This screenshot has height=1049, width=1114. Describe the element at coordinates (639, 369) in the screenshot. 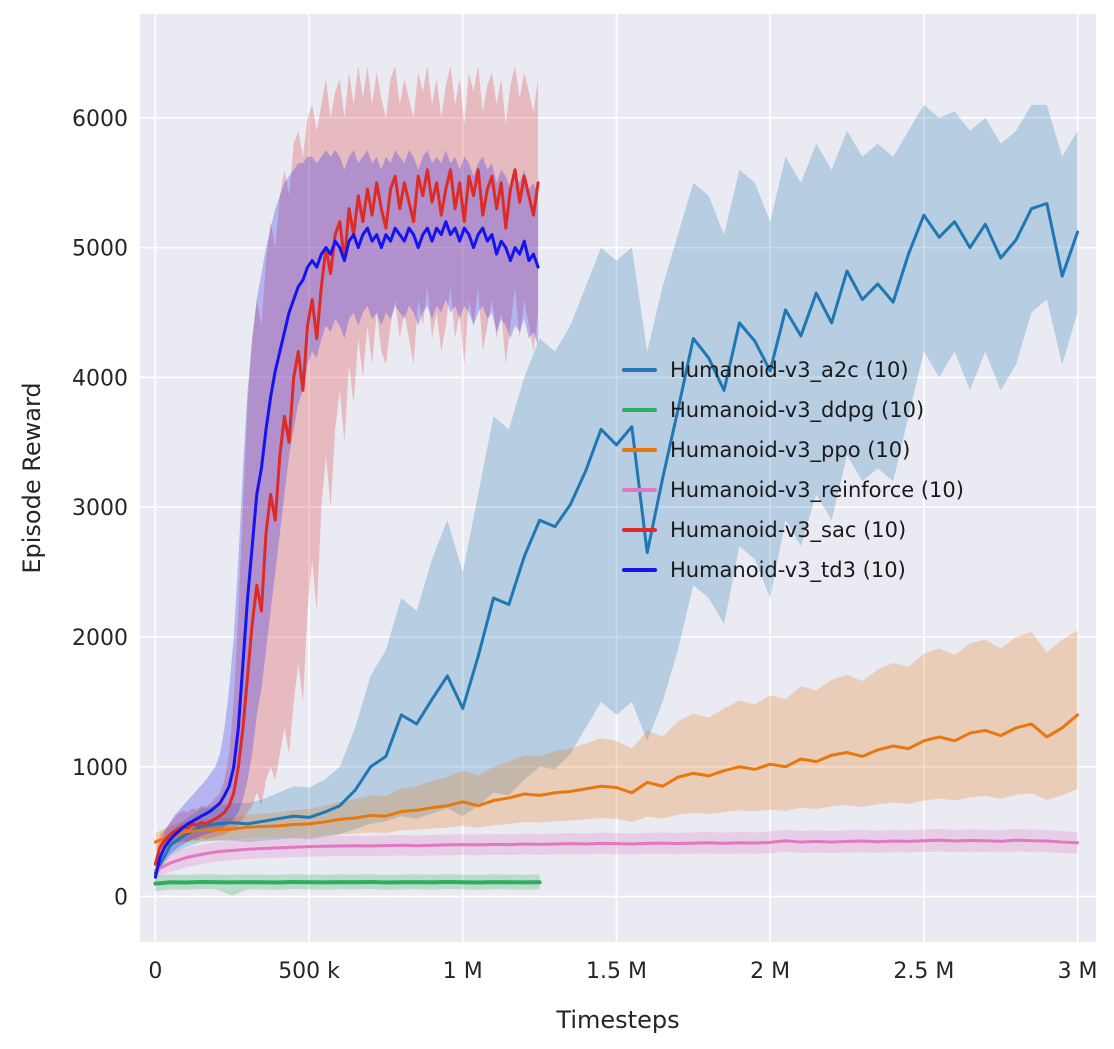

I see `legend-swatch-a2c` at that location.